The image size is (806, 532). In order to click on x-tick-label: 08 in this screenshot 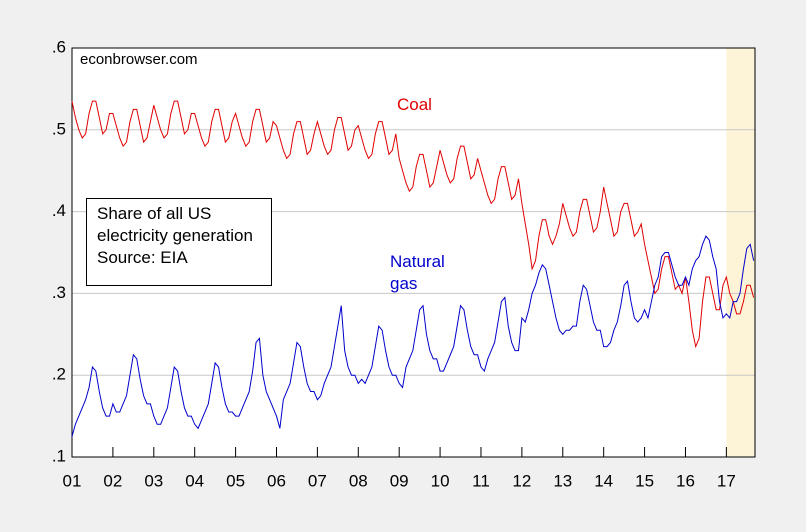, I will do `click(358, 480)`.